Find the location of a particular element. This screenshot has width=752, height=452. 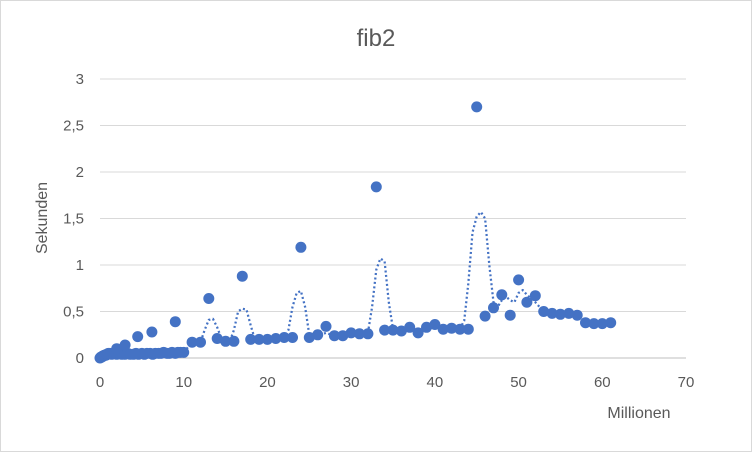

x-tick-label: 30 is located at coordinates (351, 382).